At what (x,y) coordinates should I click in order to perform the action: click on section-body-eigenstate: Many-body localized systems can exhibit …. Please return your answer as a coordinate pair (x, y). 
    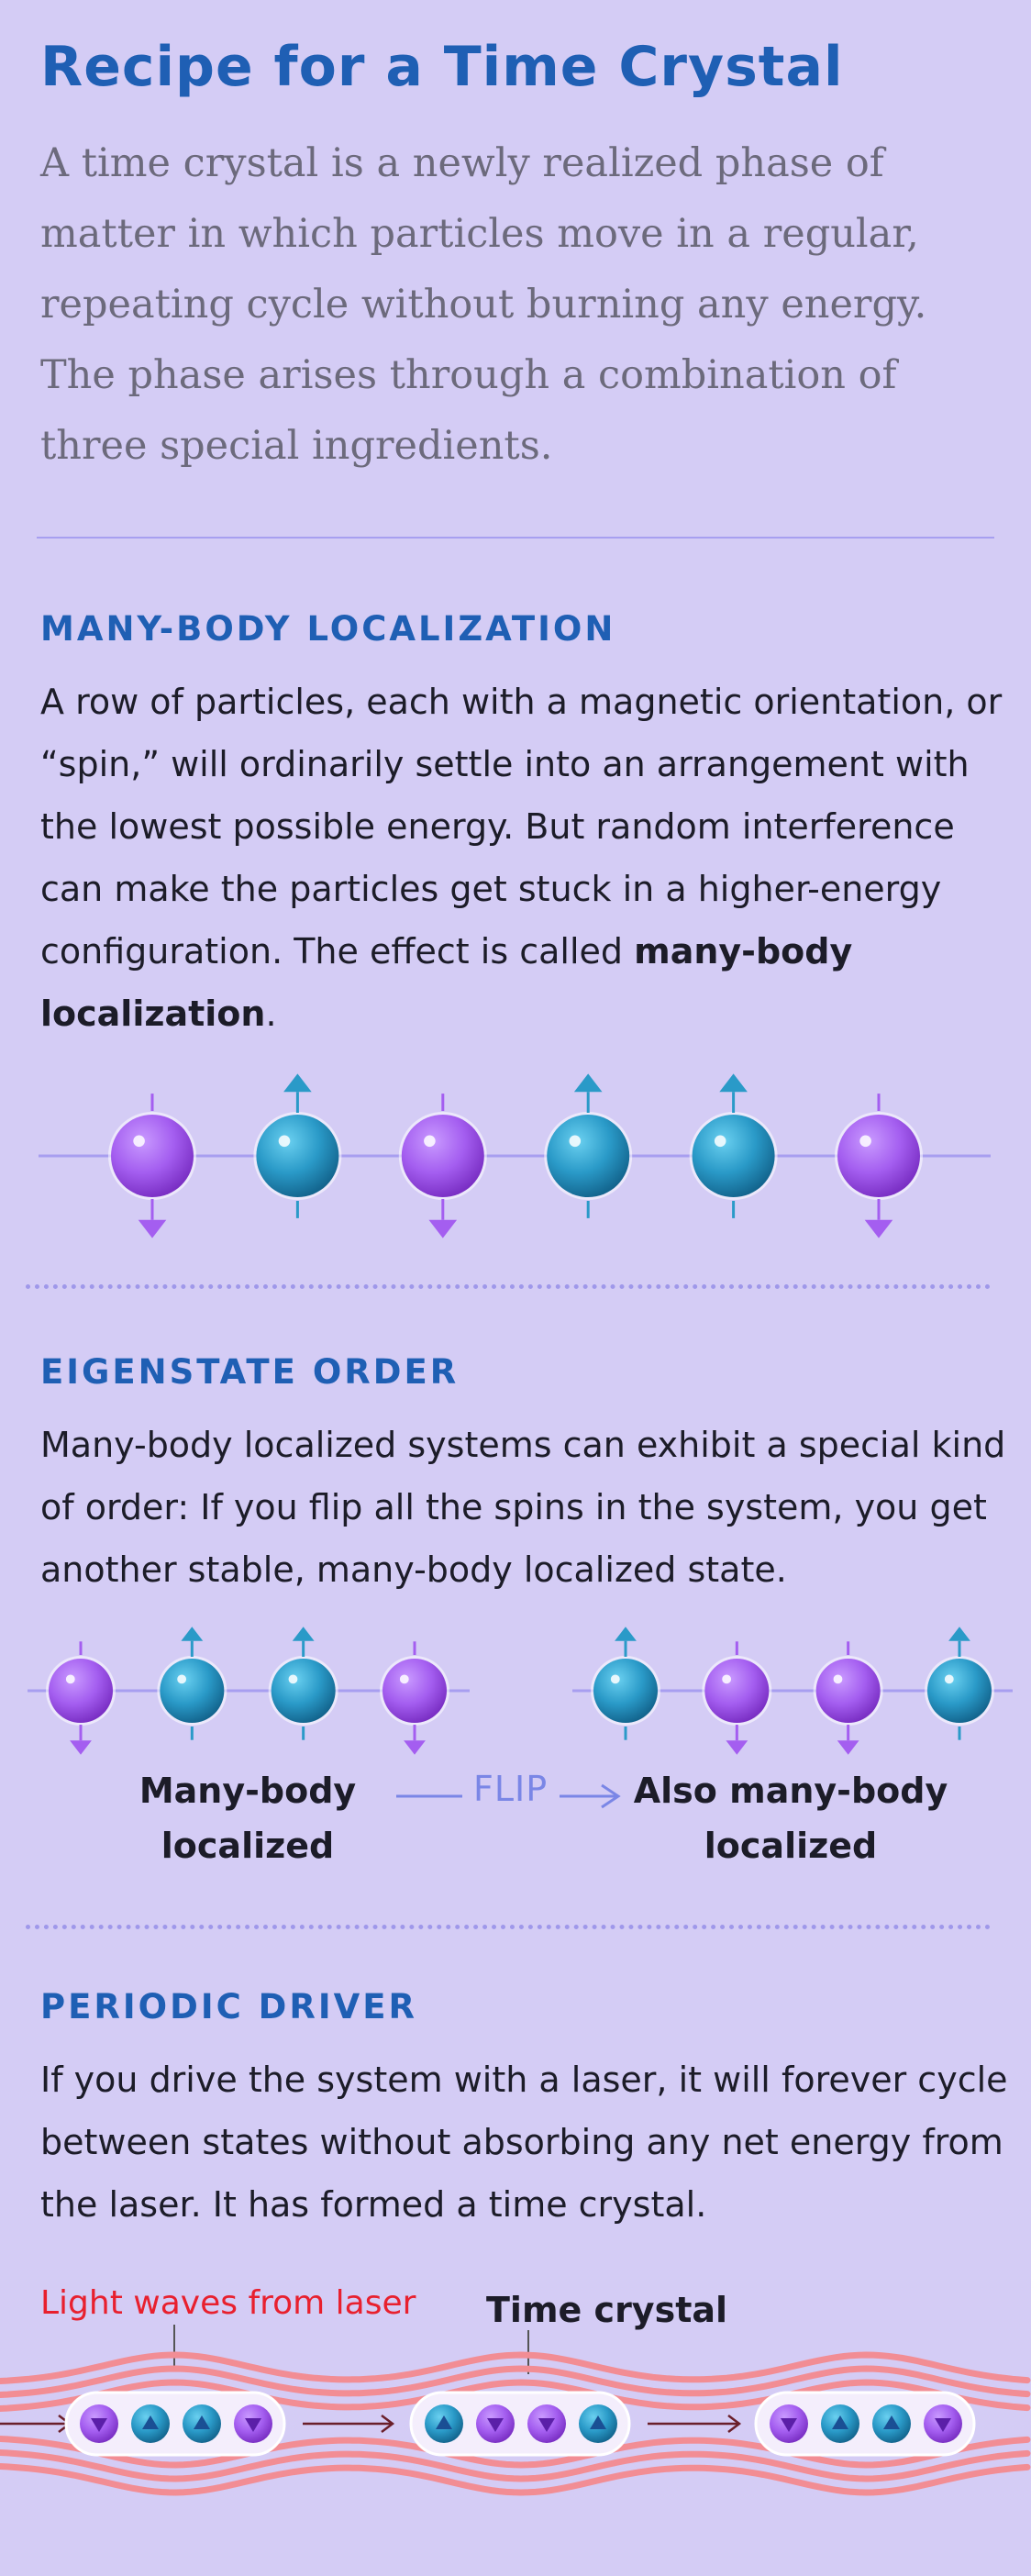
    Looking at the image, I should click on (523, 1507).